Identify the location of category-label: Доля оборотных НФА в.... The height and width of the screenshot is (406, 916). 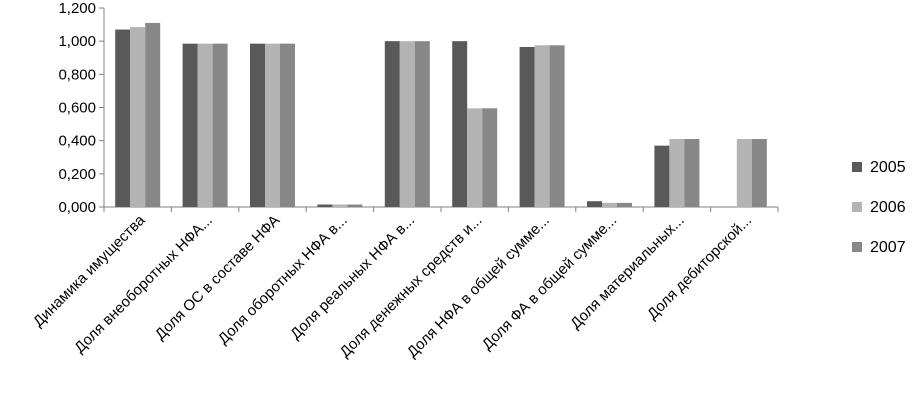
(283, 280).